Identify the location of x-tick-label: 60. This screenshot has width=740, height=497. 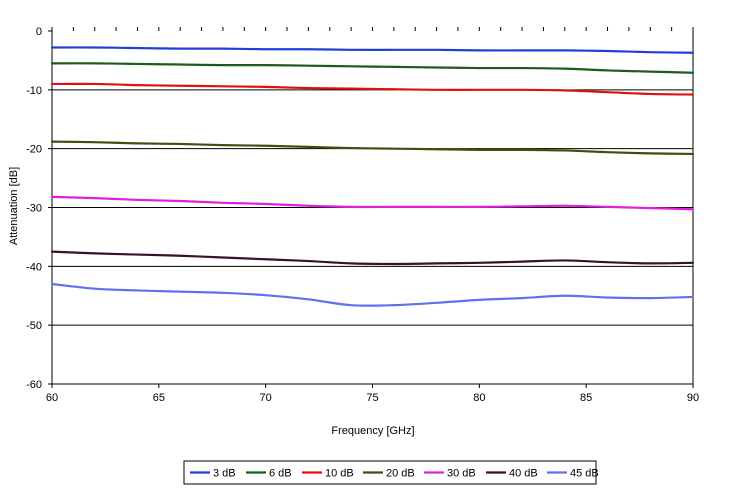
(52, 398).